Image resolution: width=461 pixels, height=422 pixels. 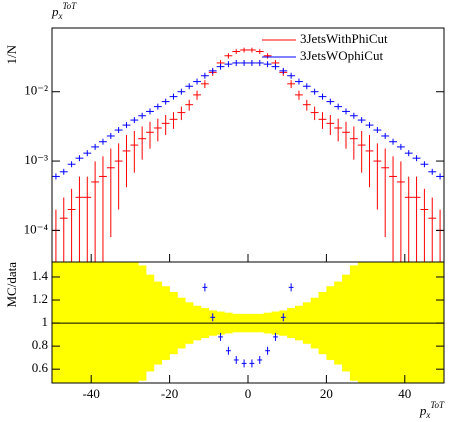 I want to click on y-tick-label: 10⁻³, so click(x=36, y=159).